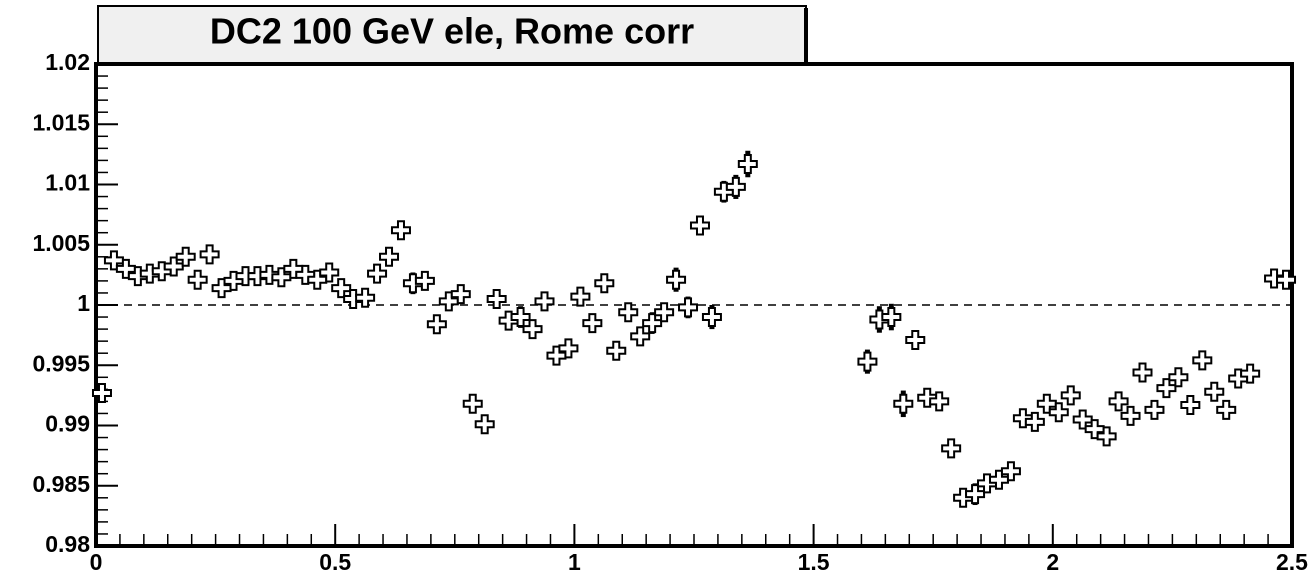 This screenshot has height=578, width=1313. I want to click on y-tick-label: 1.01, so click(67, 183).